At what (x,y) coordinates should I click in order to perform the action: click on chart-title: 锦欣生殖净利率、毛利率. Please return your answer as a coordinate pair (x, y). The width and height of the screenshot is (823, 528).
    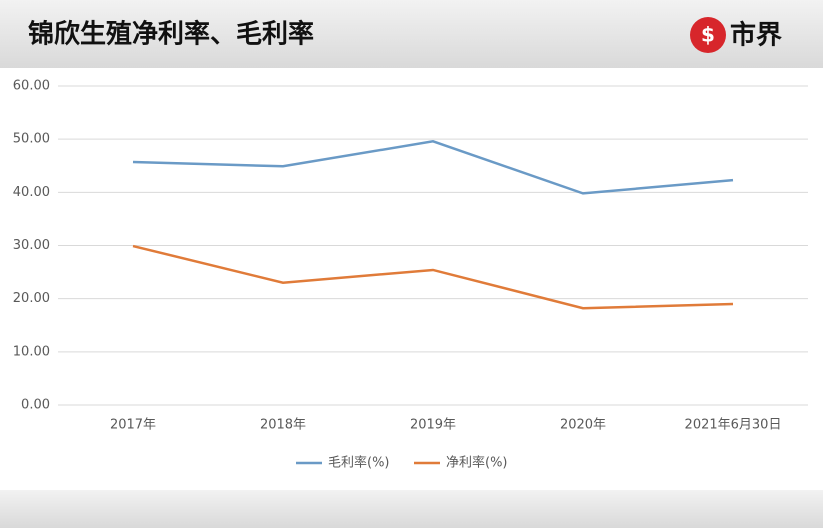
    Looking at the image, I should click on (171, 34).